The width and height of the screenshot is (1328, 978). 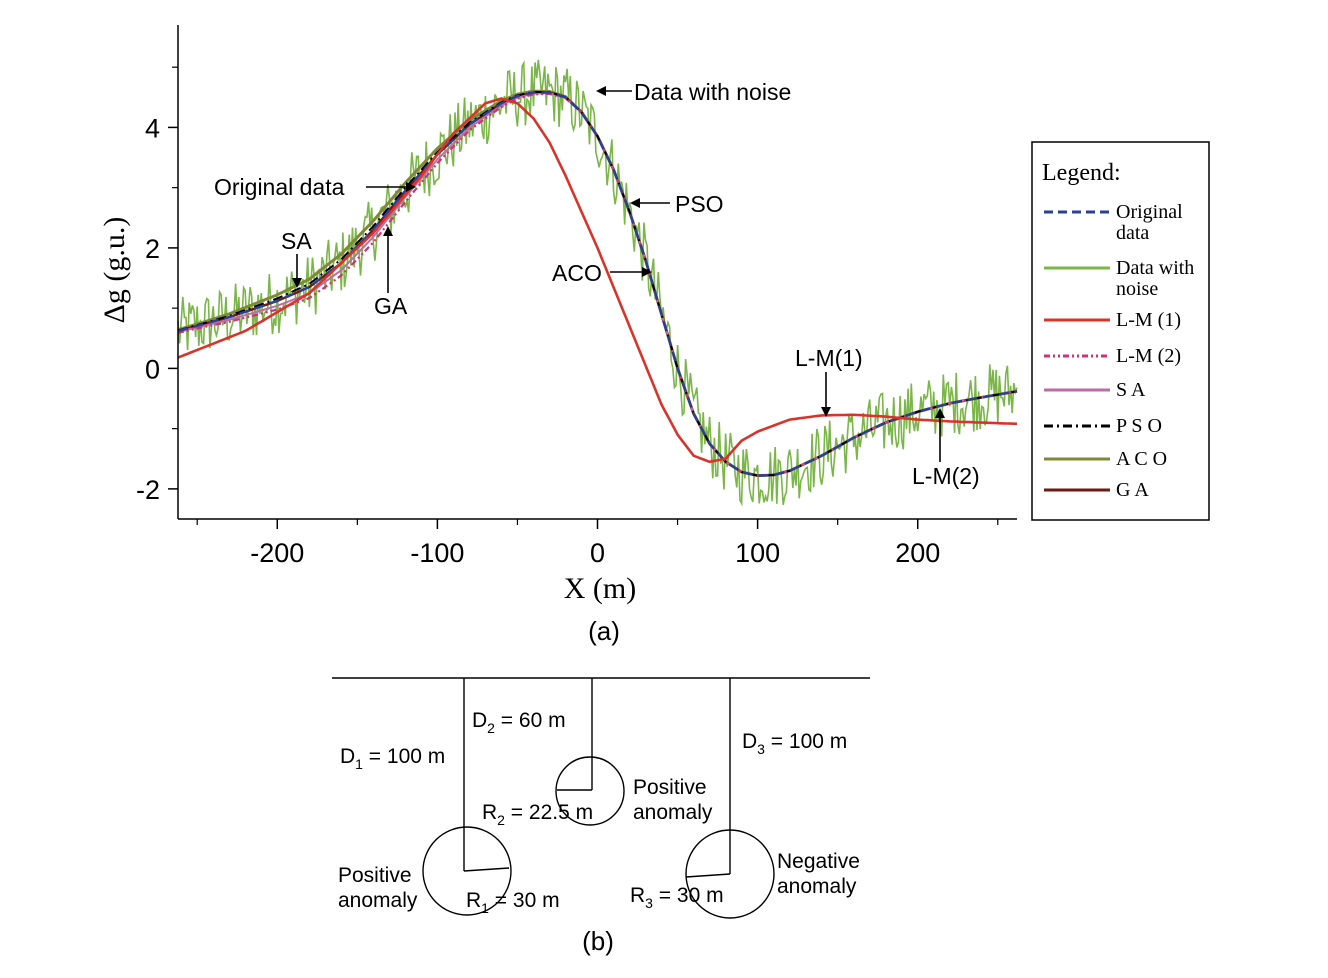 I want to click on d3-label: D3 = 100 m, so click(x=794, y=743).